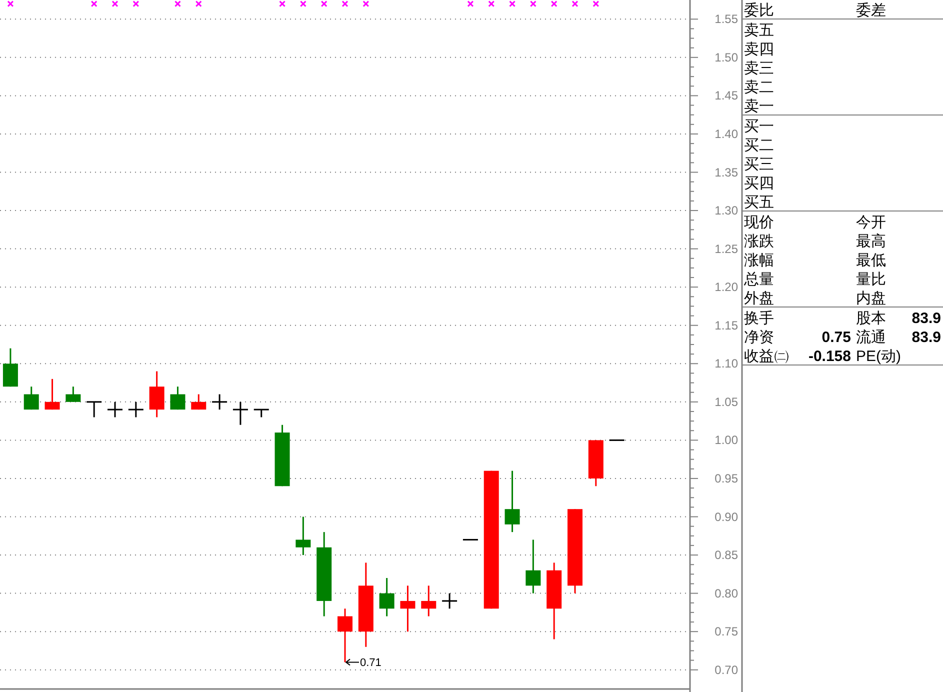  I want to click on text: 卖二, so click(759, 87).